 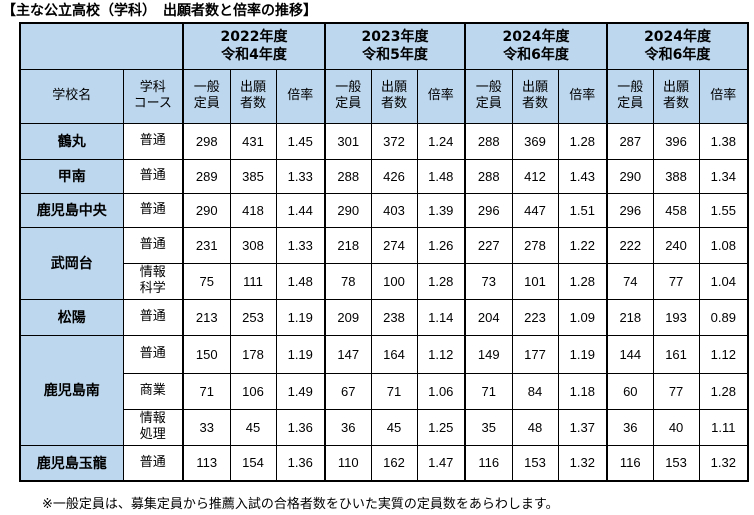 What do you see at coordinates (582, 391) in the screenshot?
I see `ratio-cell: 1.18` at bounding box center [582, 391].